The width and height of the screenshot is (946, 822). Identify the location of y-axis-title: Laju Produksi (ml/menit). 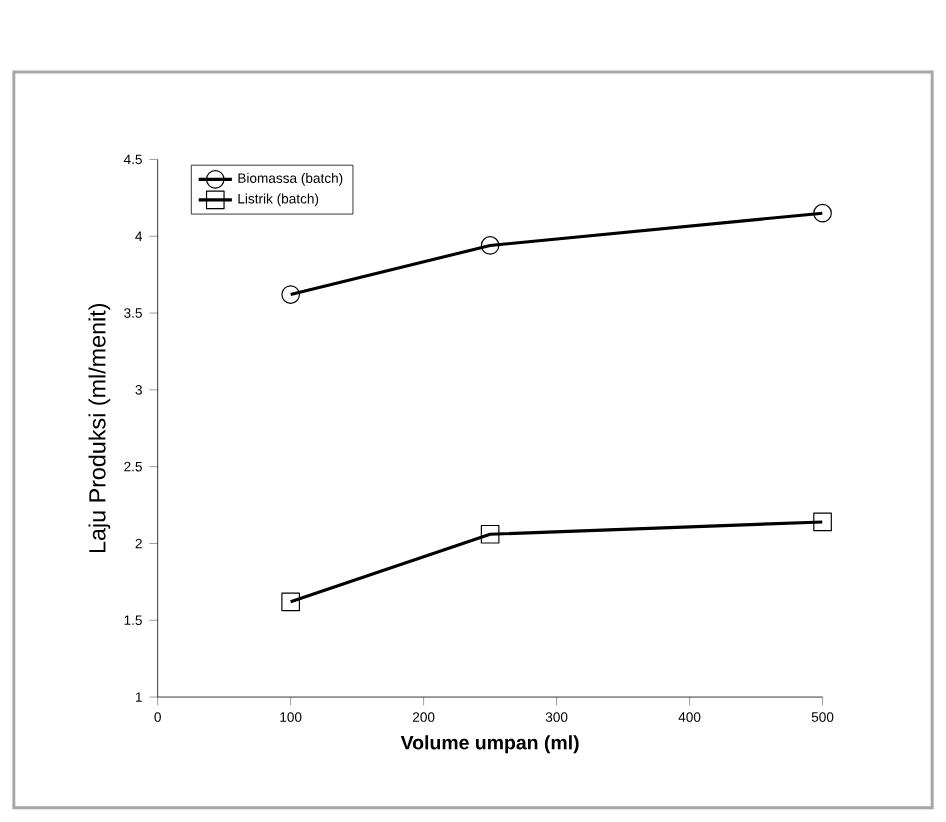
(99, 428).